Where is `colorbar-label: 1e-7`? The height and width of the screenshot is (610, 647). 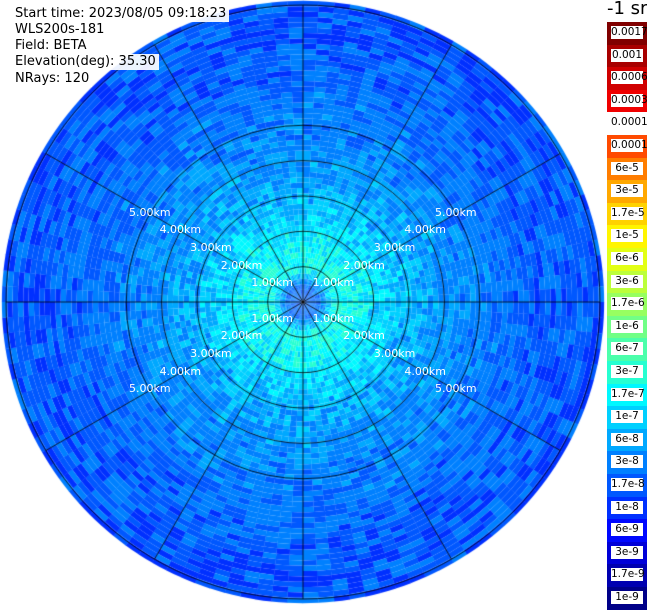 colorbar-label: 1e-7 is located at coordinates (627, 417).